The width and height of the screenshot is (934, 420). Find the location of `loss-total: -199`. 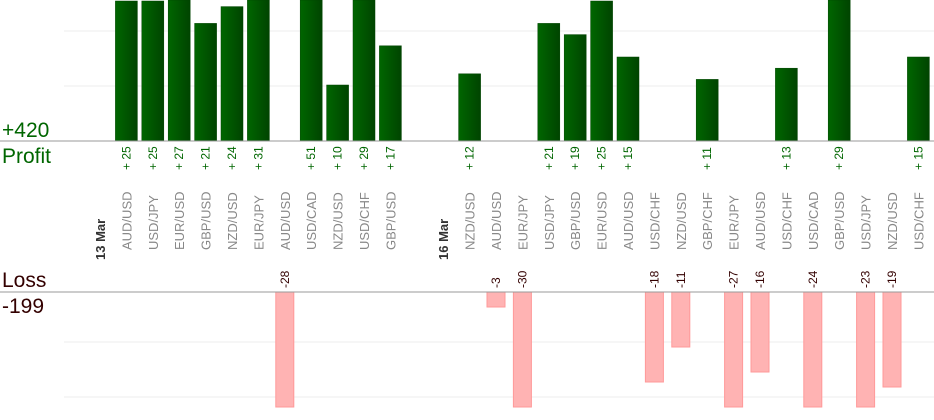

loss-total: -199 is located at coordinates (23, 306).